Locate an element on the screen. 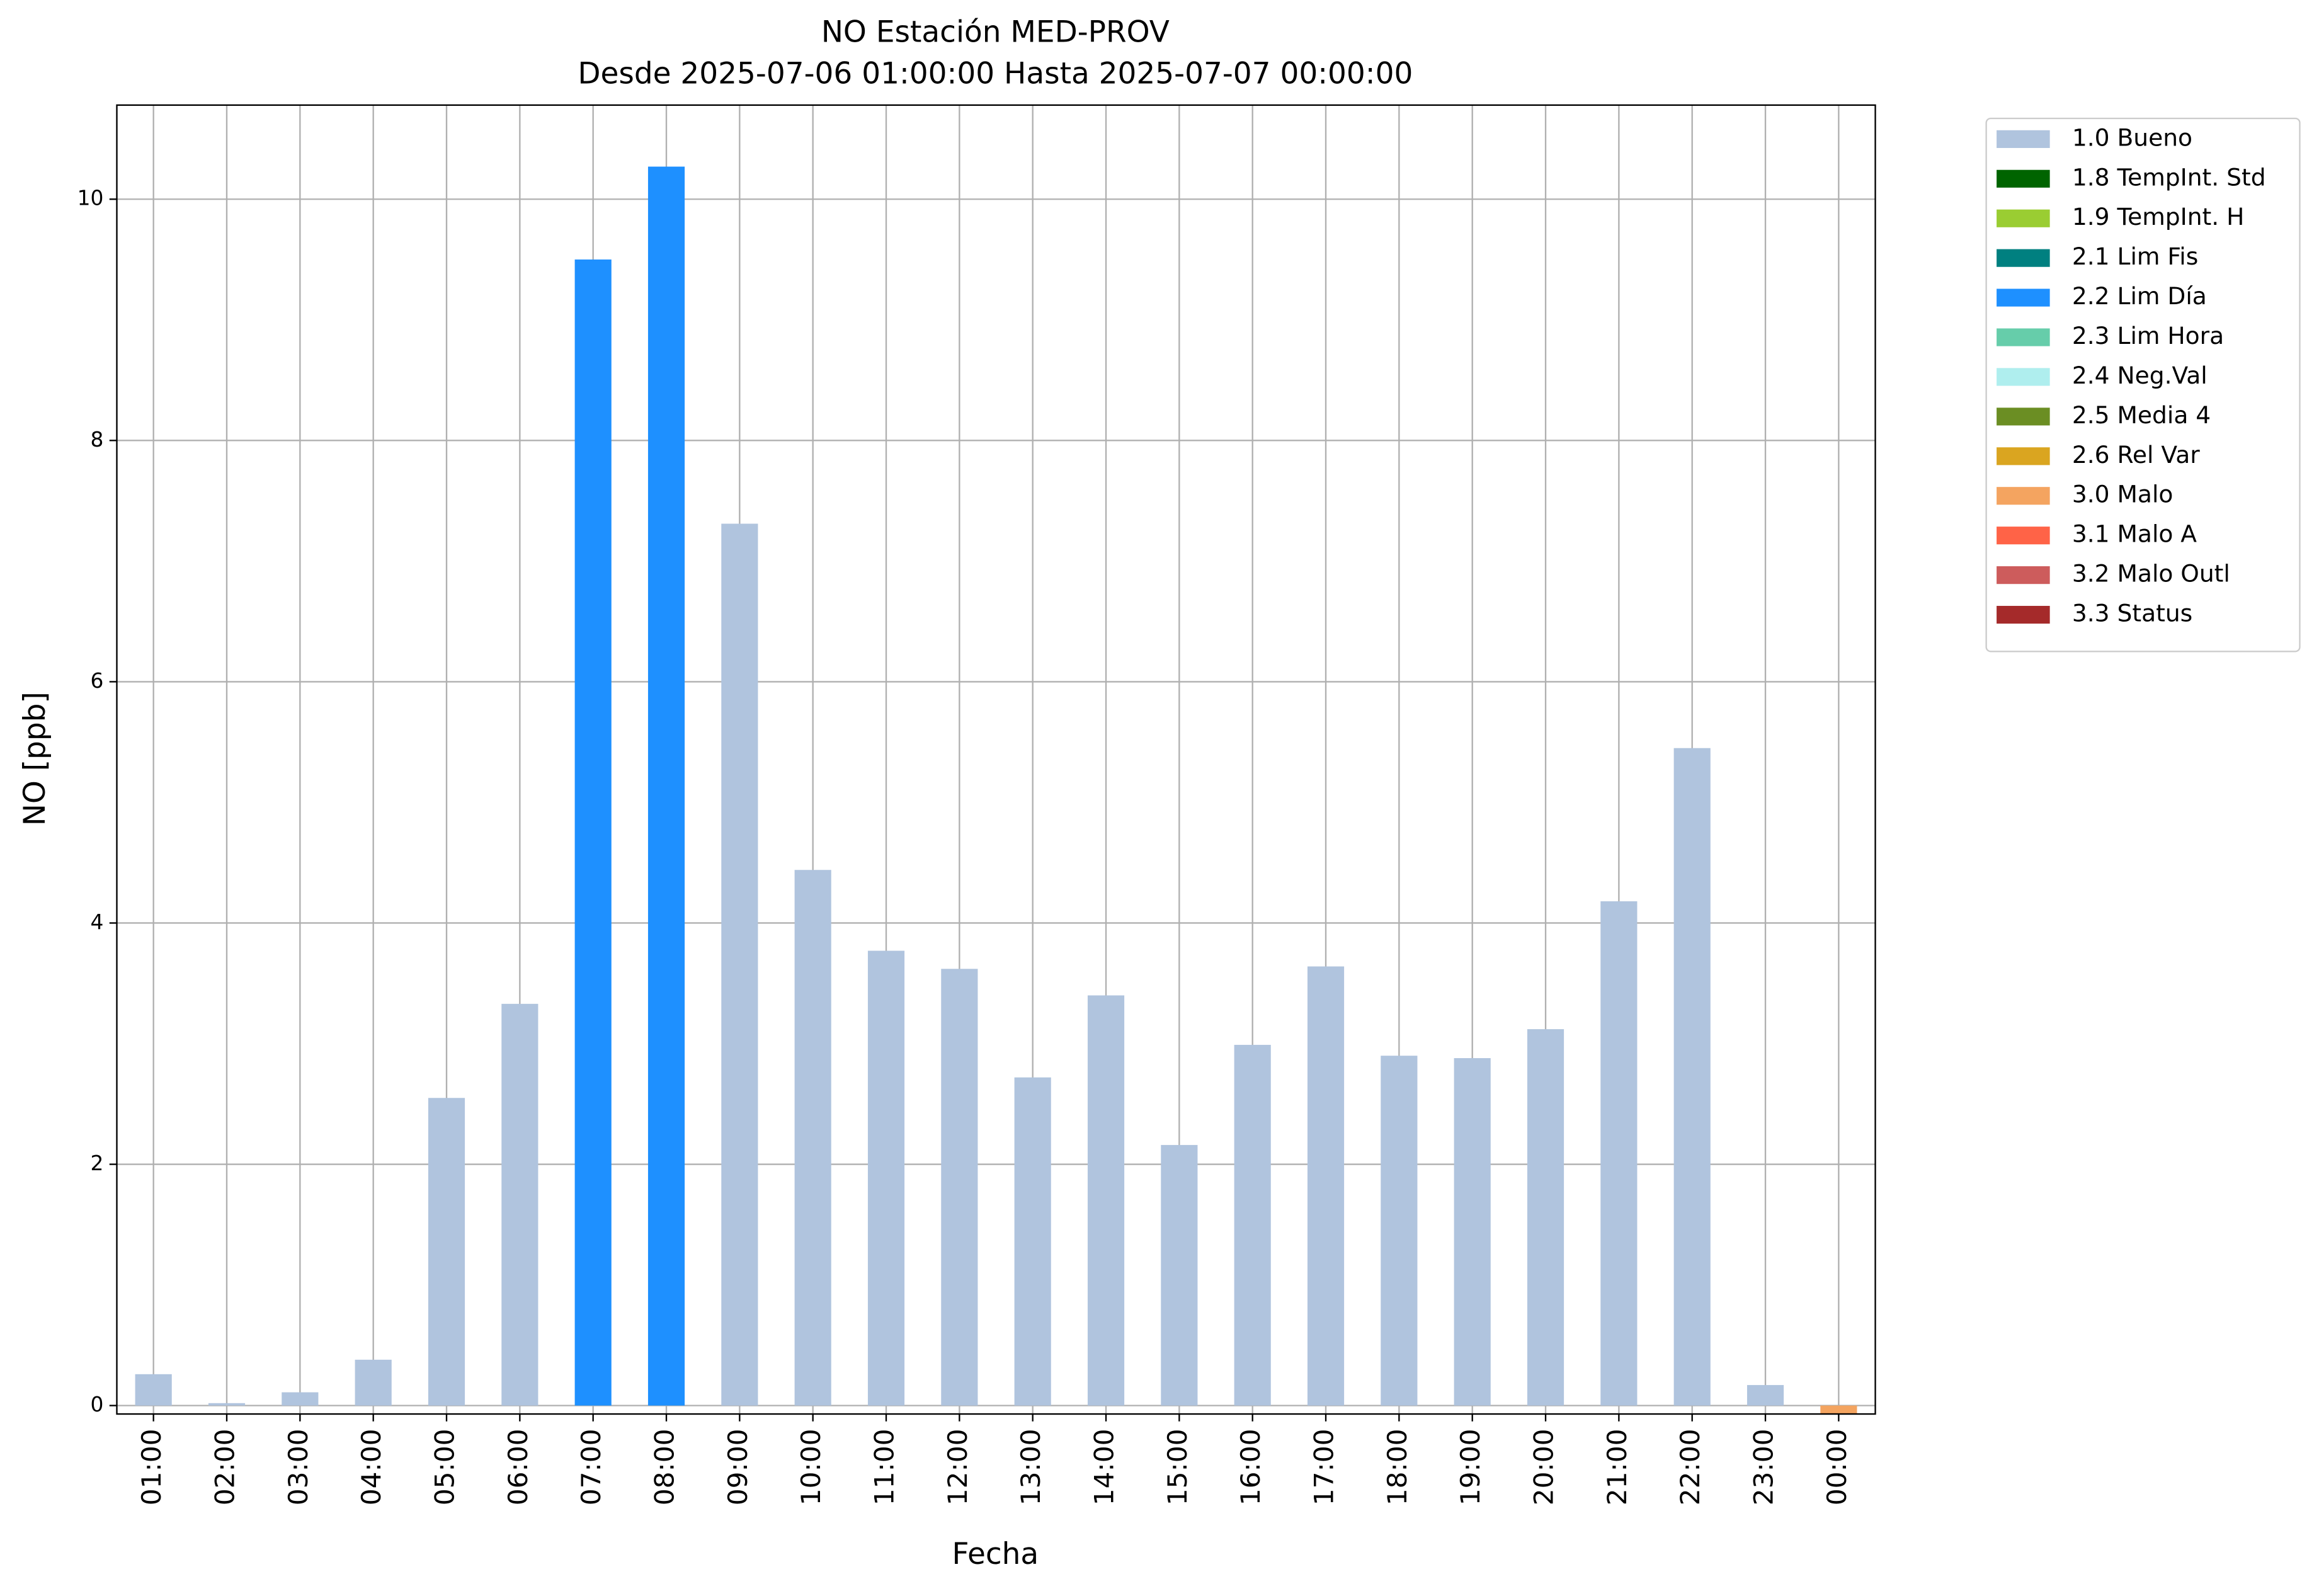  legend-label: 3.3 Status is located at coordinates (2132, 613).